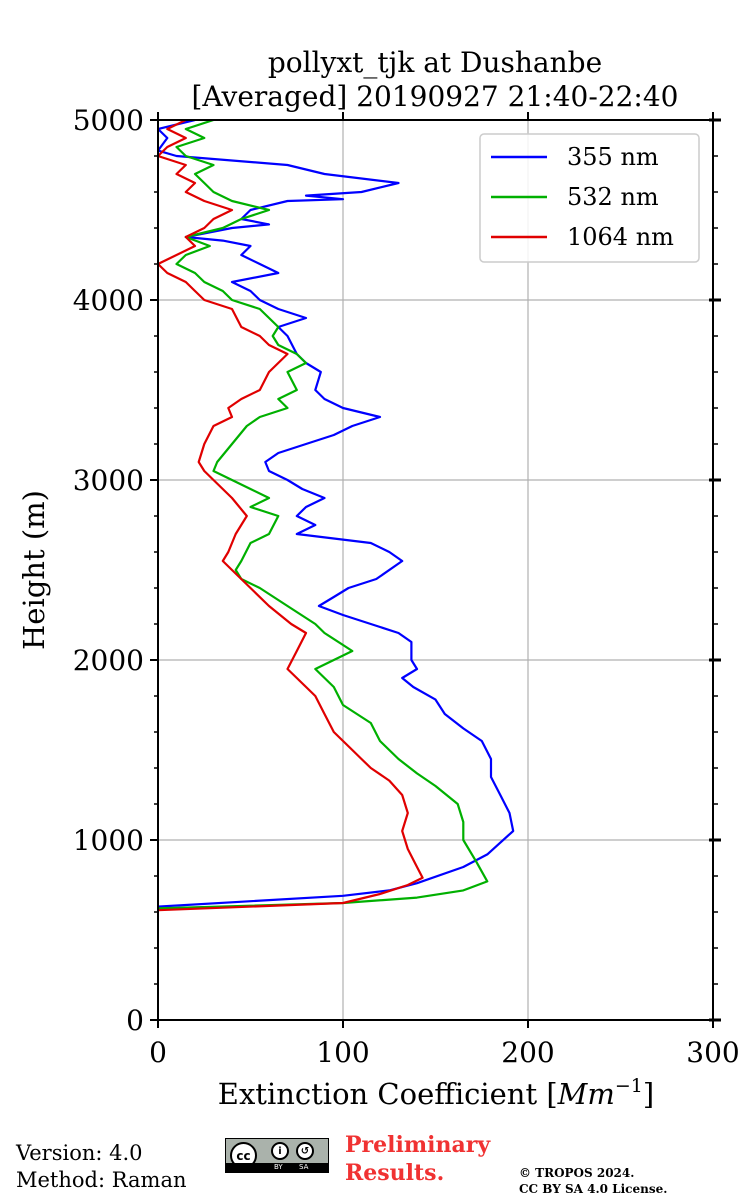 This screenshot has height=1200, width=750. I want to click on x-axis-label: Extinction Coefficient [Mm−1], so click(436, 1093).